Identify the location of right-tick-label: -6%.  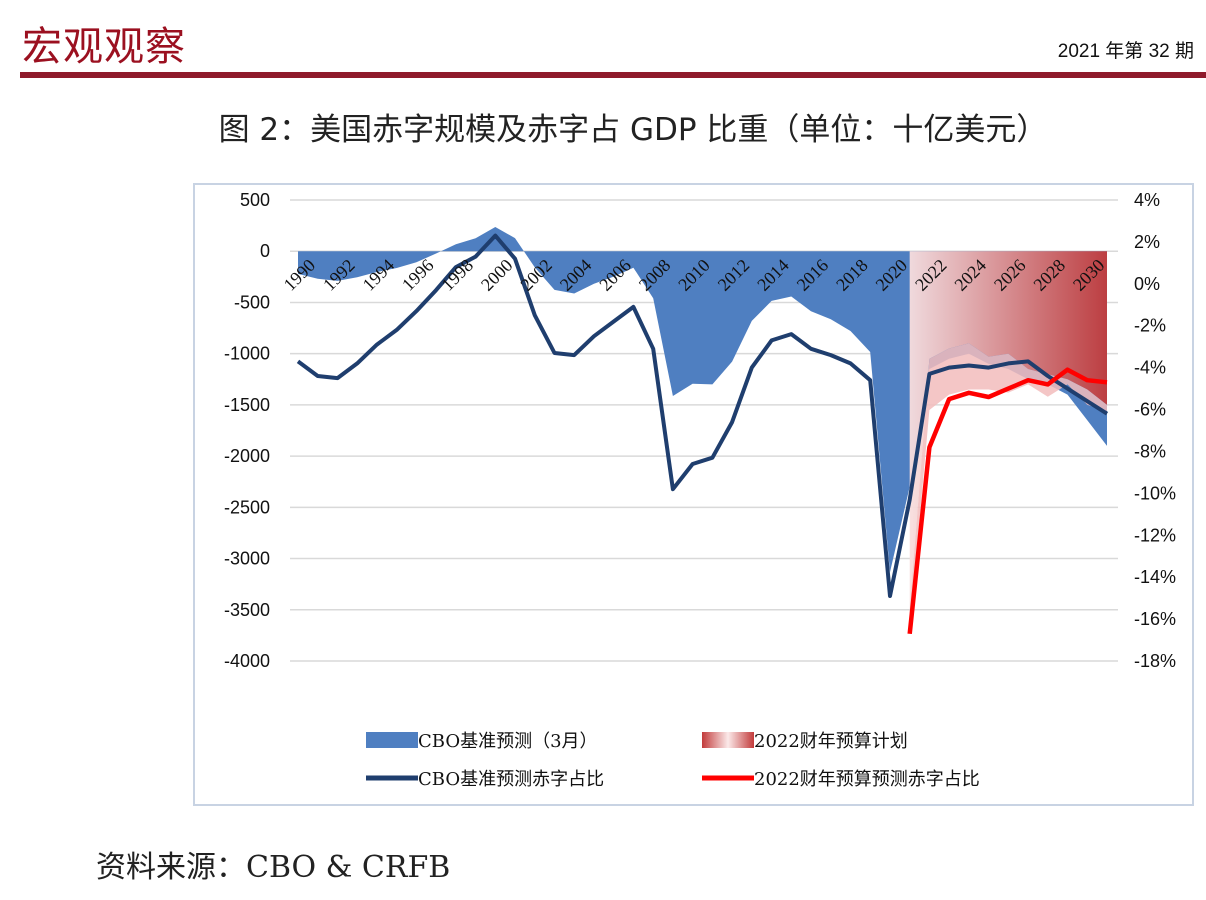
(1150, 410).